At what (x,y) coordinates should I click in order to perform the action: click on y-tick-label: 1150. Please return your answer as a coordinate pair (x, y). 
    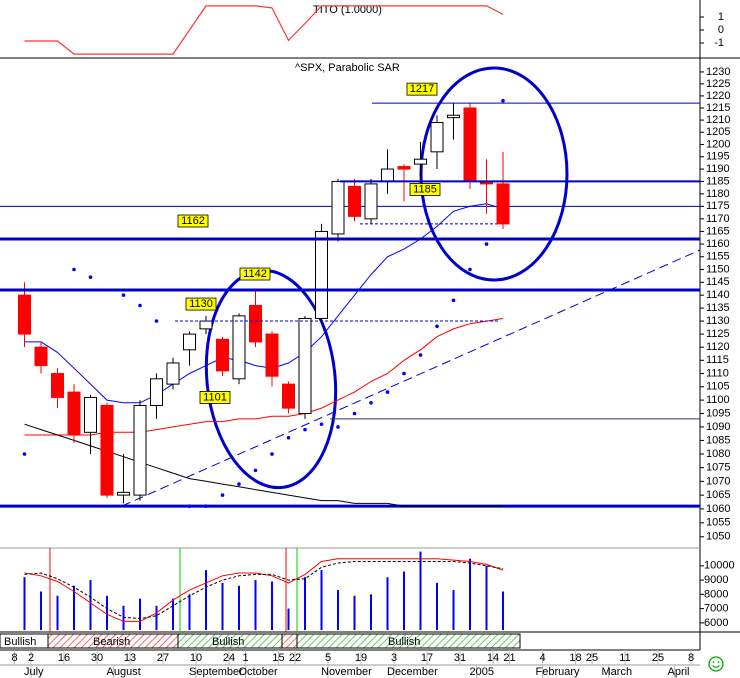
    Looking at the image, I should click on (718, 269).